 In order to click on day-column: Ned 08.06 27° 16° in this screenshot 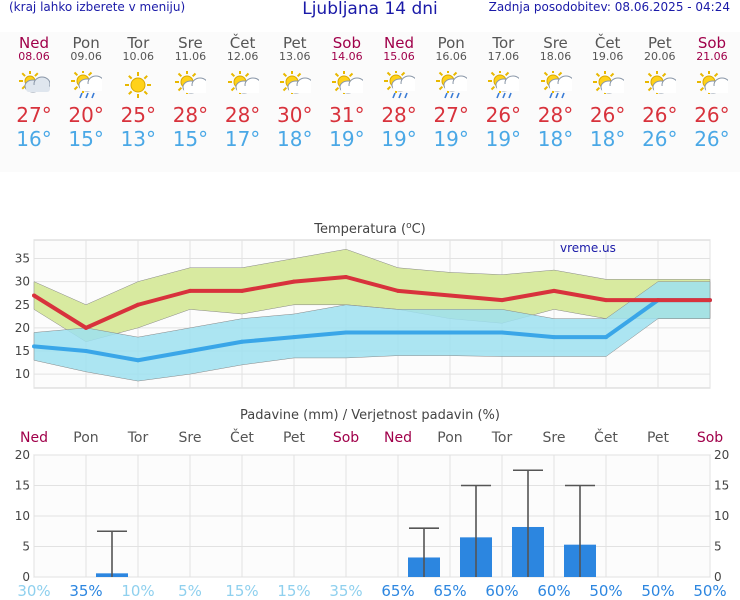, I will do `click(34, 93)`.